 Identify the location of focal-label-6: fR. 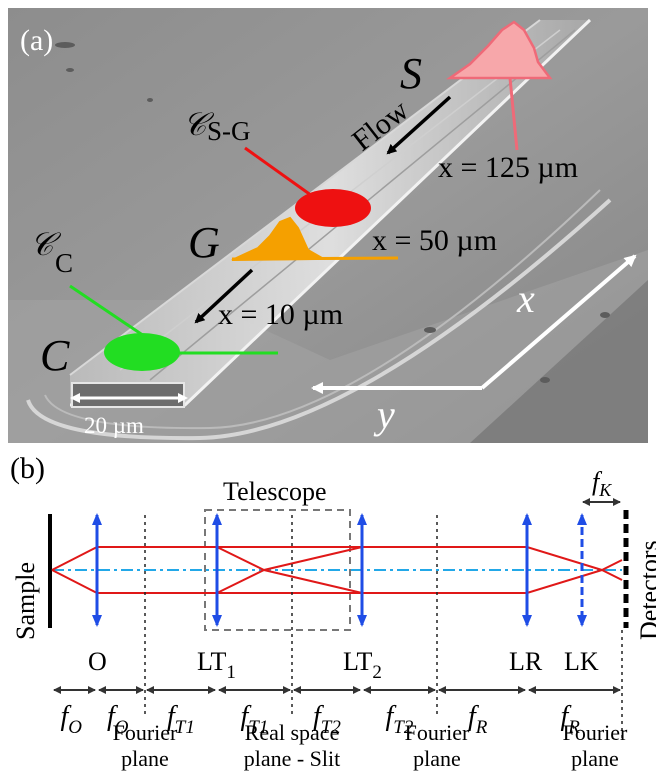
(478, 719).